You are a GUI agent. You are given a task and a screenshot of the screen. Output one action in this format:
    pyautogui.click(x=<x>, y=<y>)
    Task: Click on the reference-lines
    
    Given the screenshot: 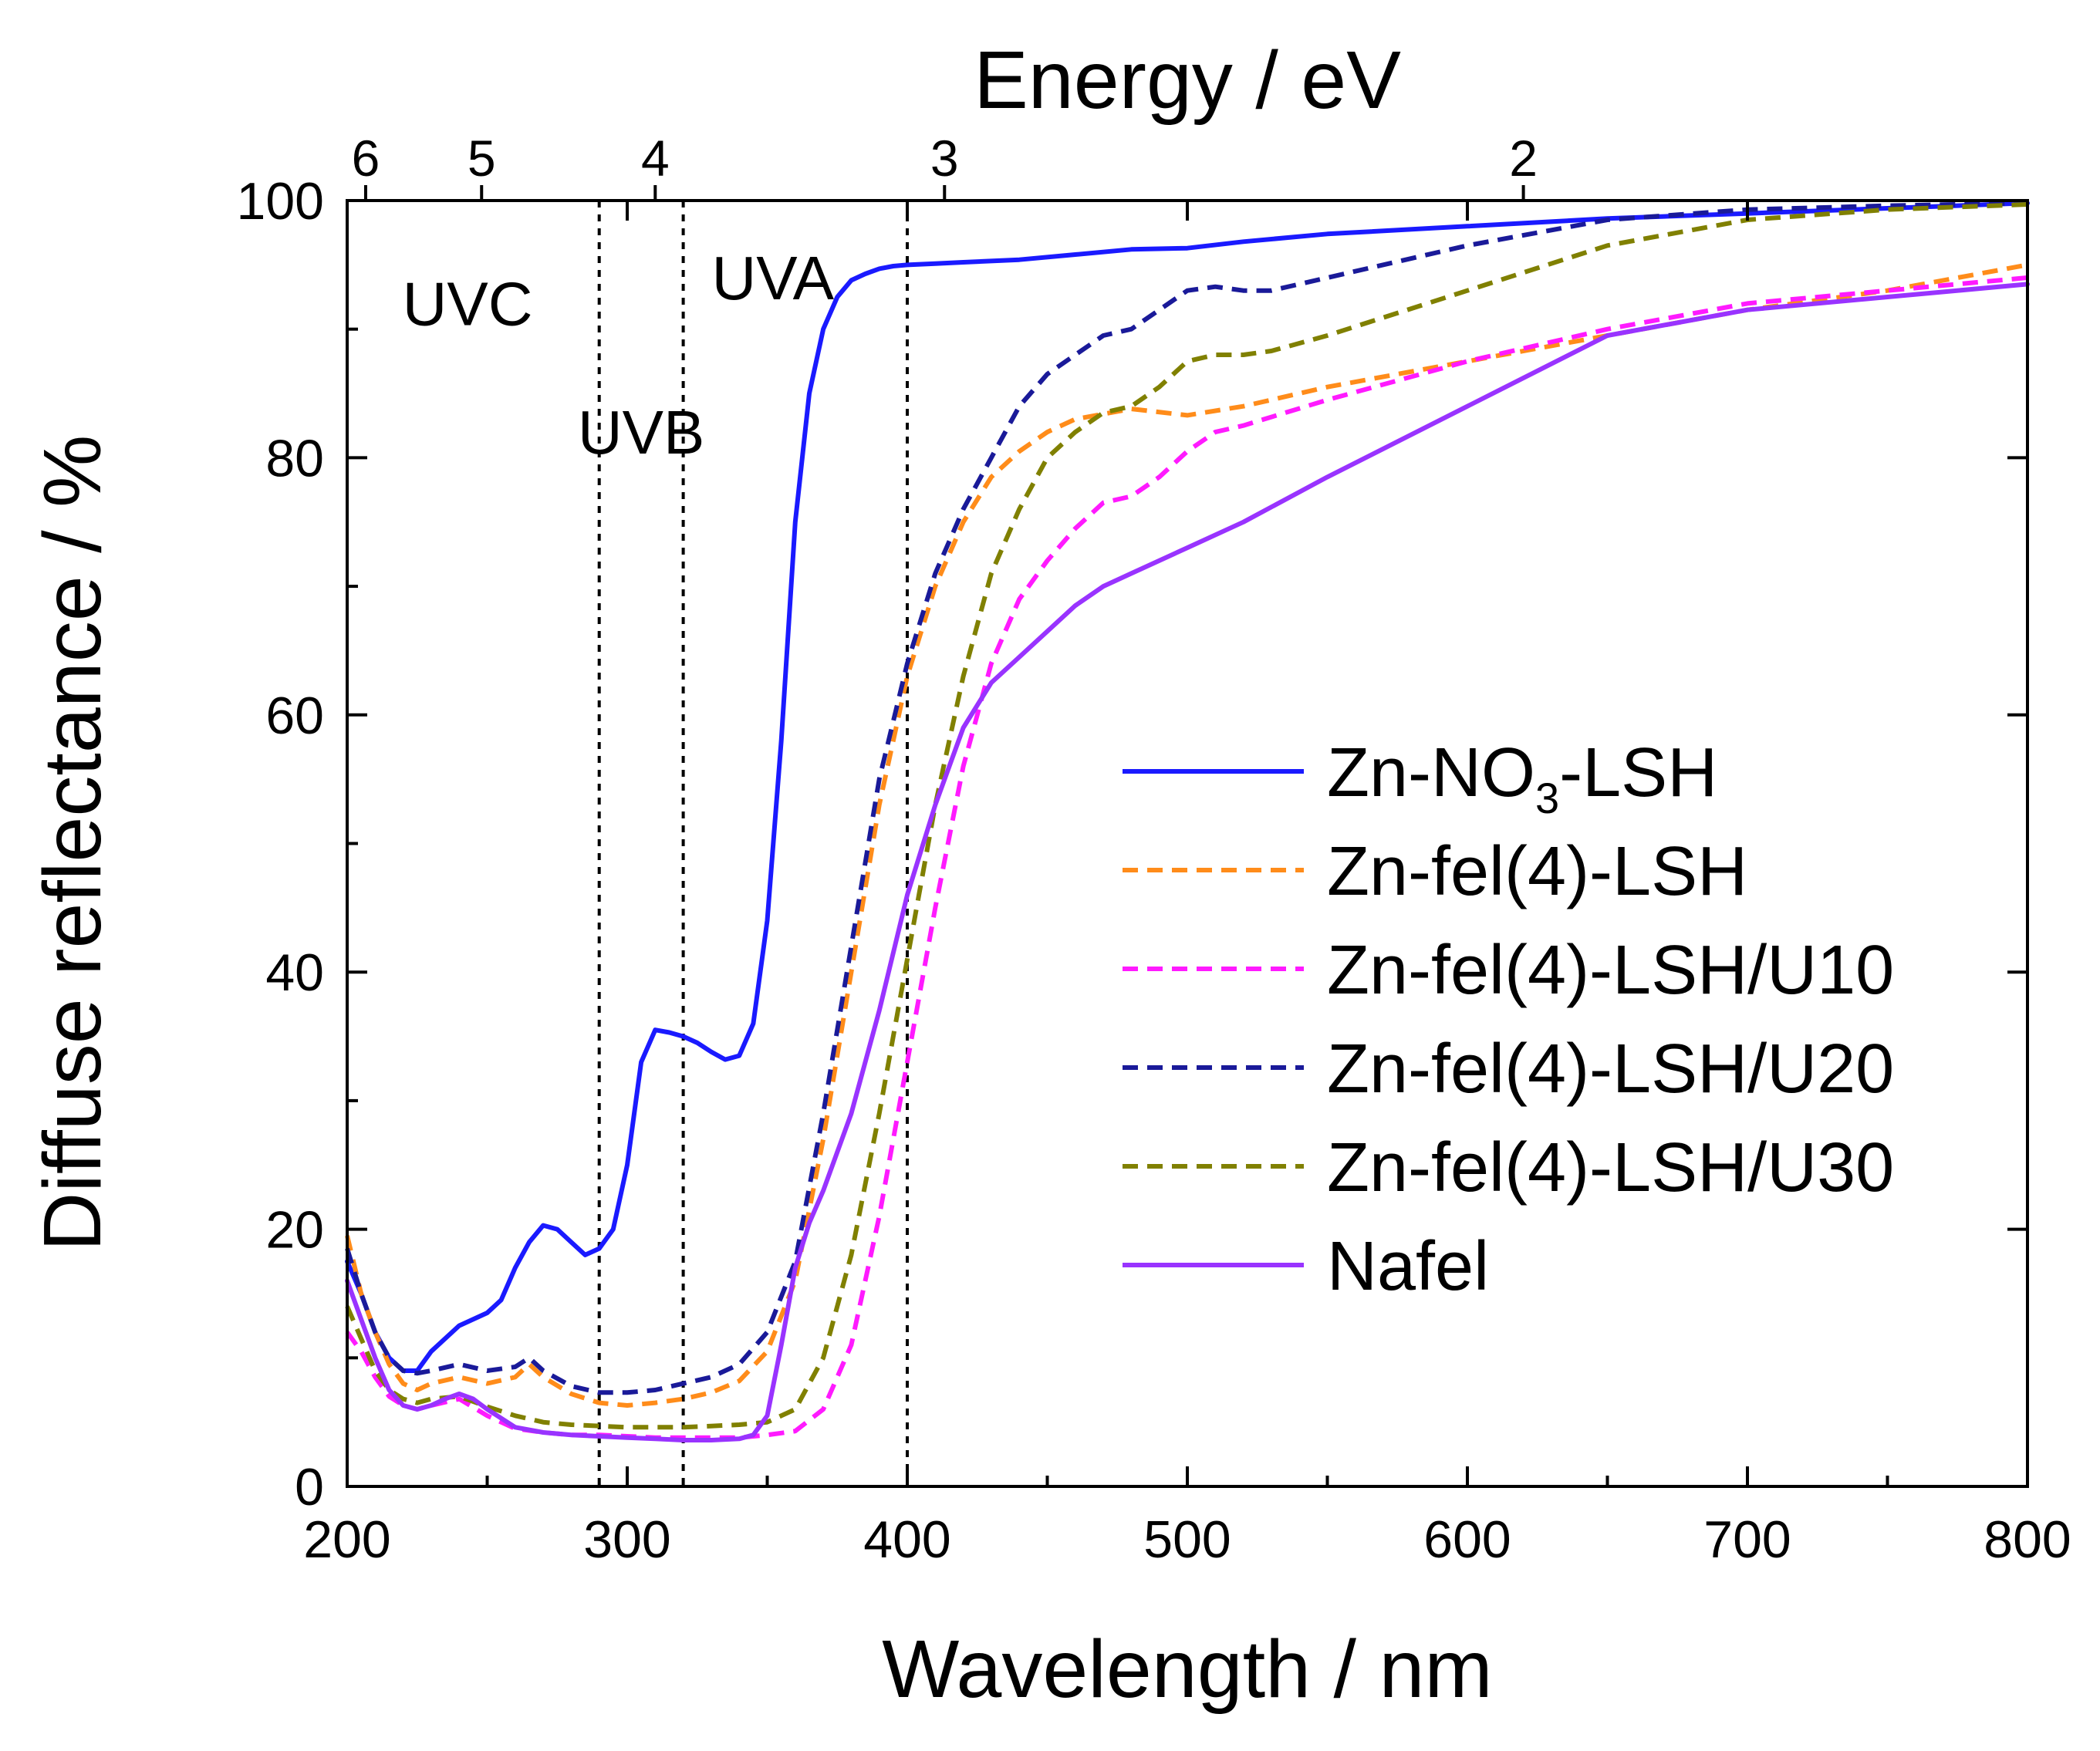 What is the action you would take?
    pyautogui.click(x=753, y=844)
    